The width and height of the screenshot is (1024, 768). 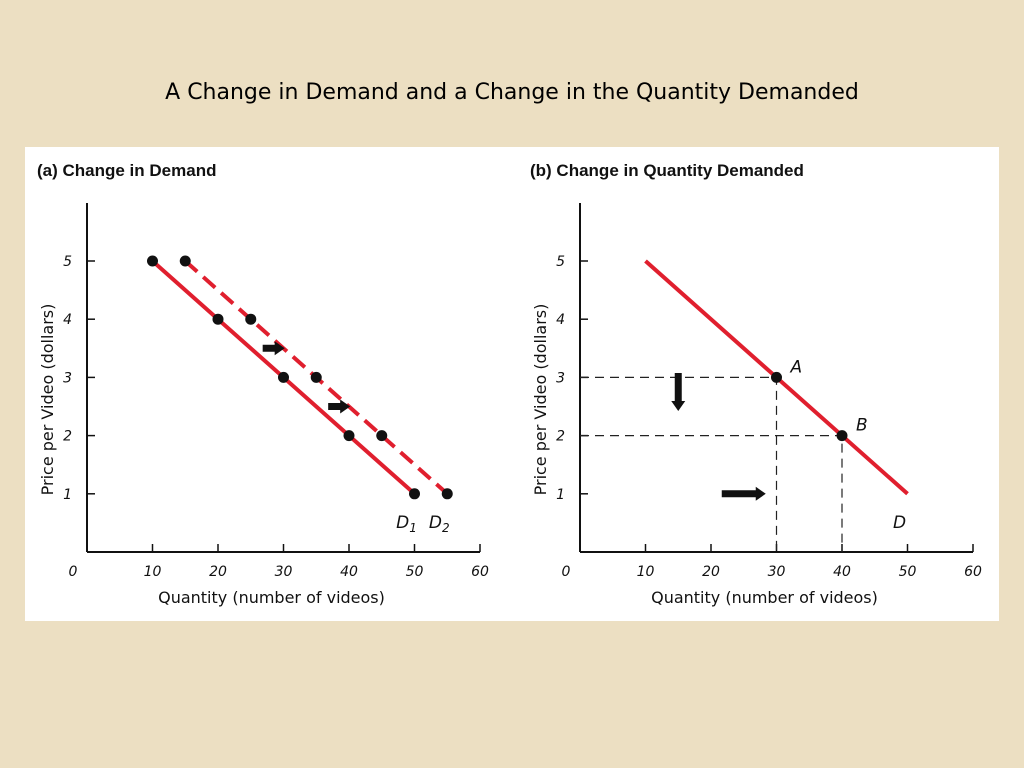 I want to click on curve-label-d: D, so click(x=899, y=523).